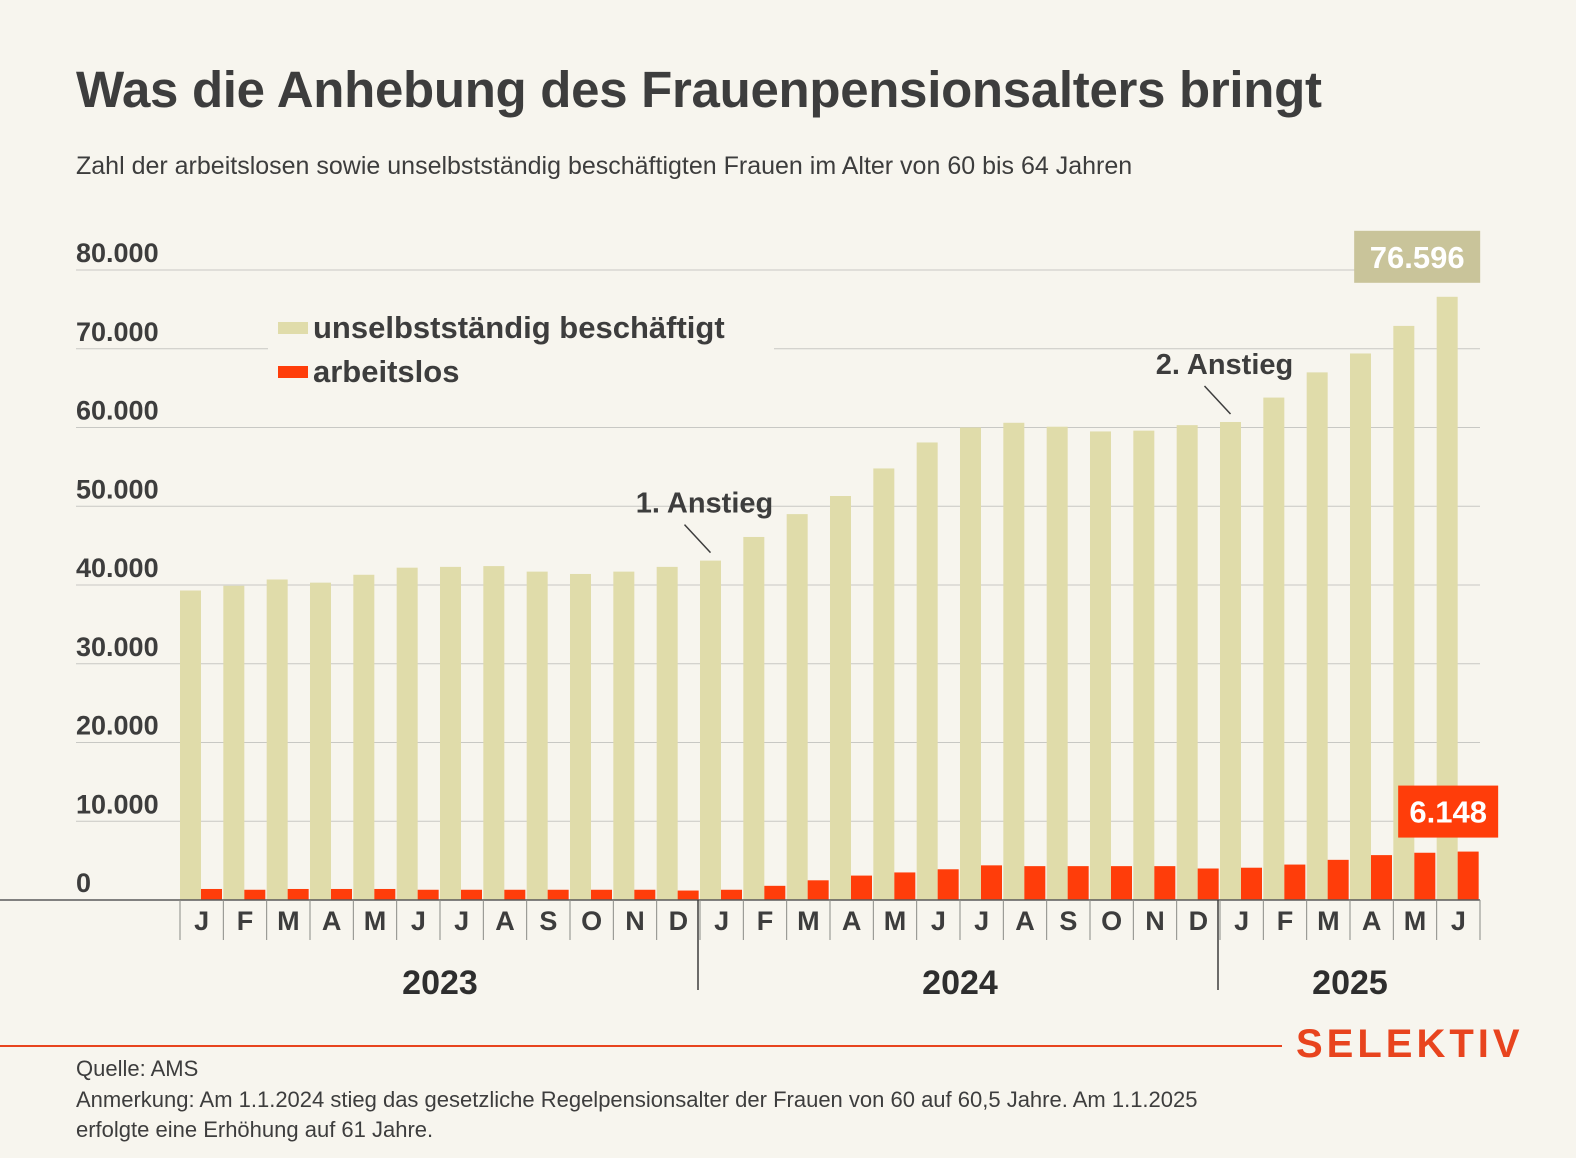 This screenshot has width=1576, height=1158. I want to click on annotation-label: 2. Anstieg, so click(1225, 365).